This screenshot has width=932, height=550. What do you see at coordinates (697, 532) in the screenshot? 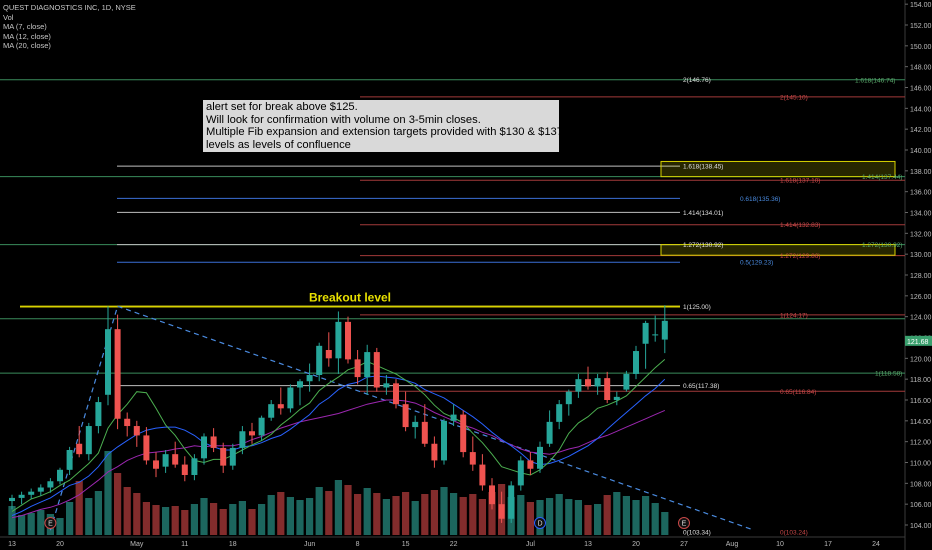
I see `fib-label-white: 0(103.34)` at bounding box center [697, 532].